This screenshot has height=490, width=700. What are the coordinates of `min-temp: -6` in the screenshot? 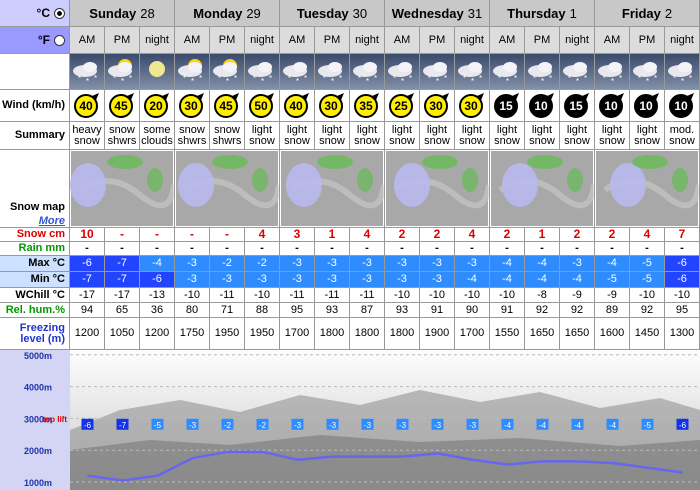 It's located at (157, 280).